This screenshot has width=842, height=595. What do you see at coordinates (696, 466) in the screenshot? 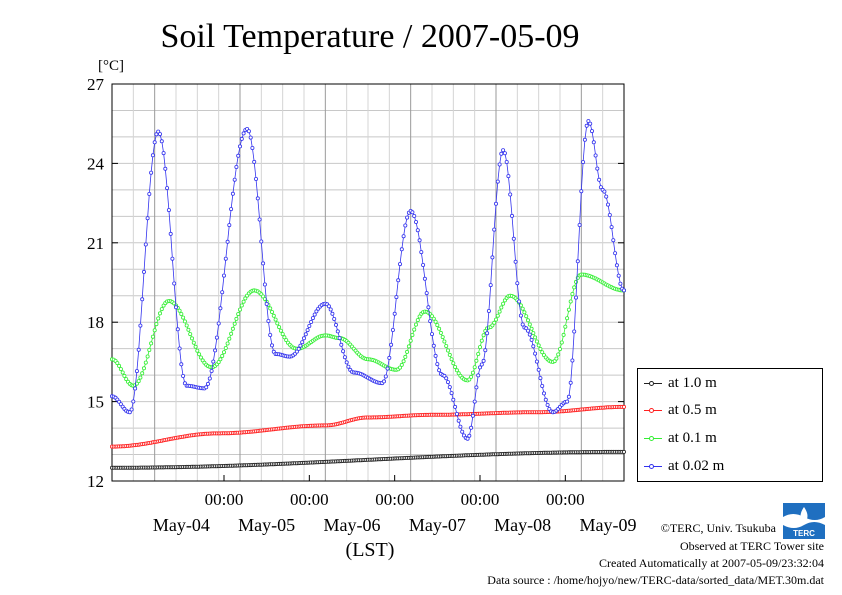
I see `legend-label-002m: at 0.02 m` at bounding box center [696, 466].